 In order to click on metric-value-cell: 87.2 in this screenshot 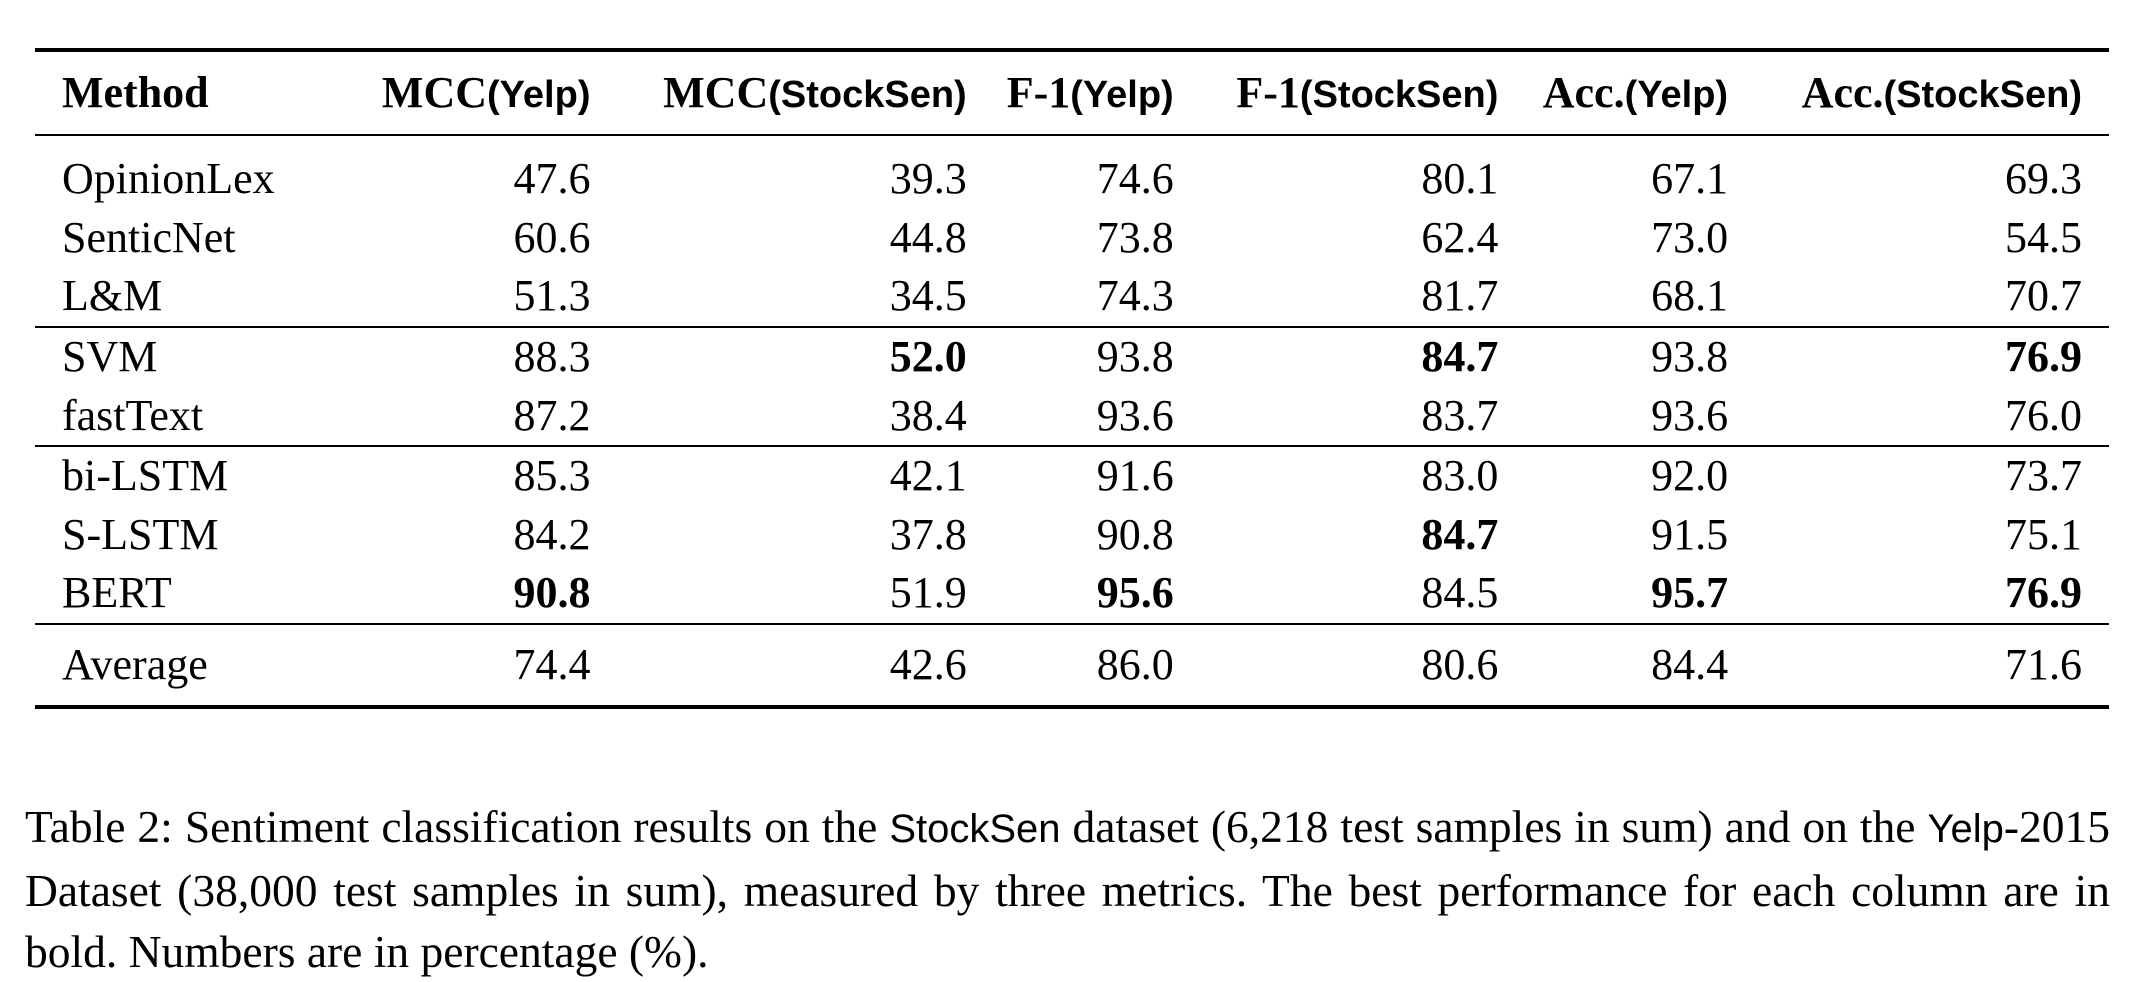, I will do `click(552, 415)`.